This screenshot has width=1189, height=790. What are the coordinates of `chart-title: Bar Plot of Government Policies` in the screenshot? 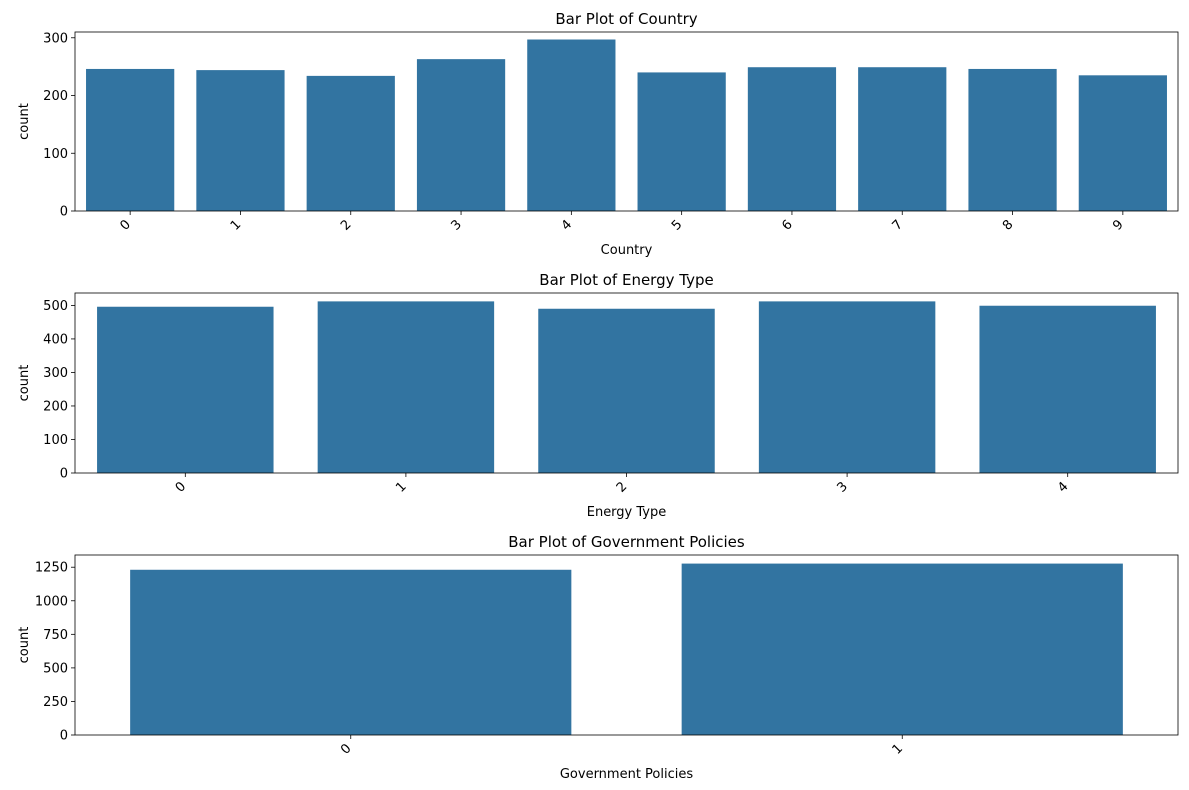 It's located at (626, 542).